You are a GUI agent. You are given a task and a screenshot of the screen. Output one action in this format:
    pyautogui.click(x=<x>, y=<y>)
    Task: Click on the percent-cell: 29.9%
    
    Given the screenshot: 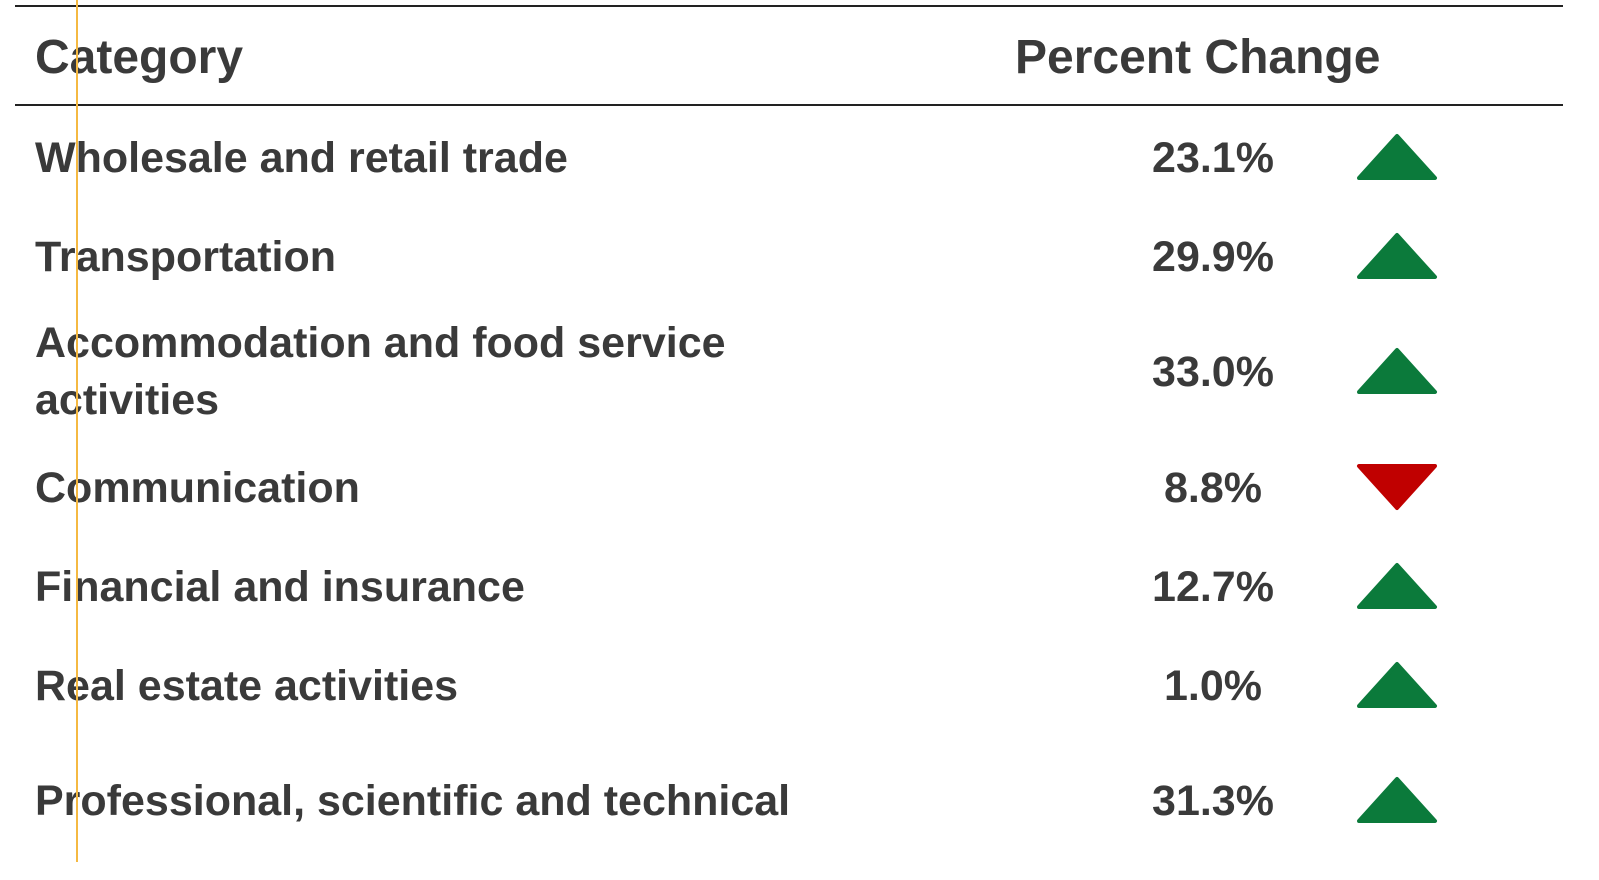 What is the action you would take?
    pyautogui.click(x=1213, y=257)
    